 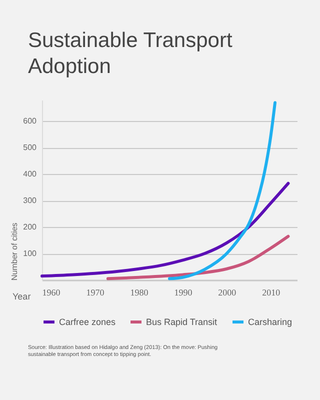 I want to click on y-tick-label: 400, so click(x=30, y=174).